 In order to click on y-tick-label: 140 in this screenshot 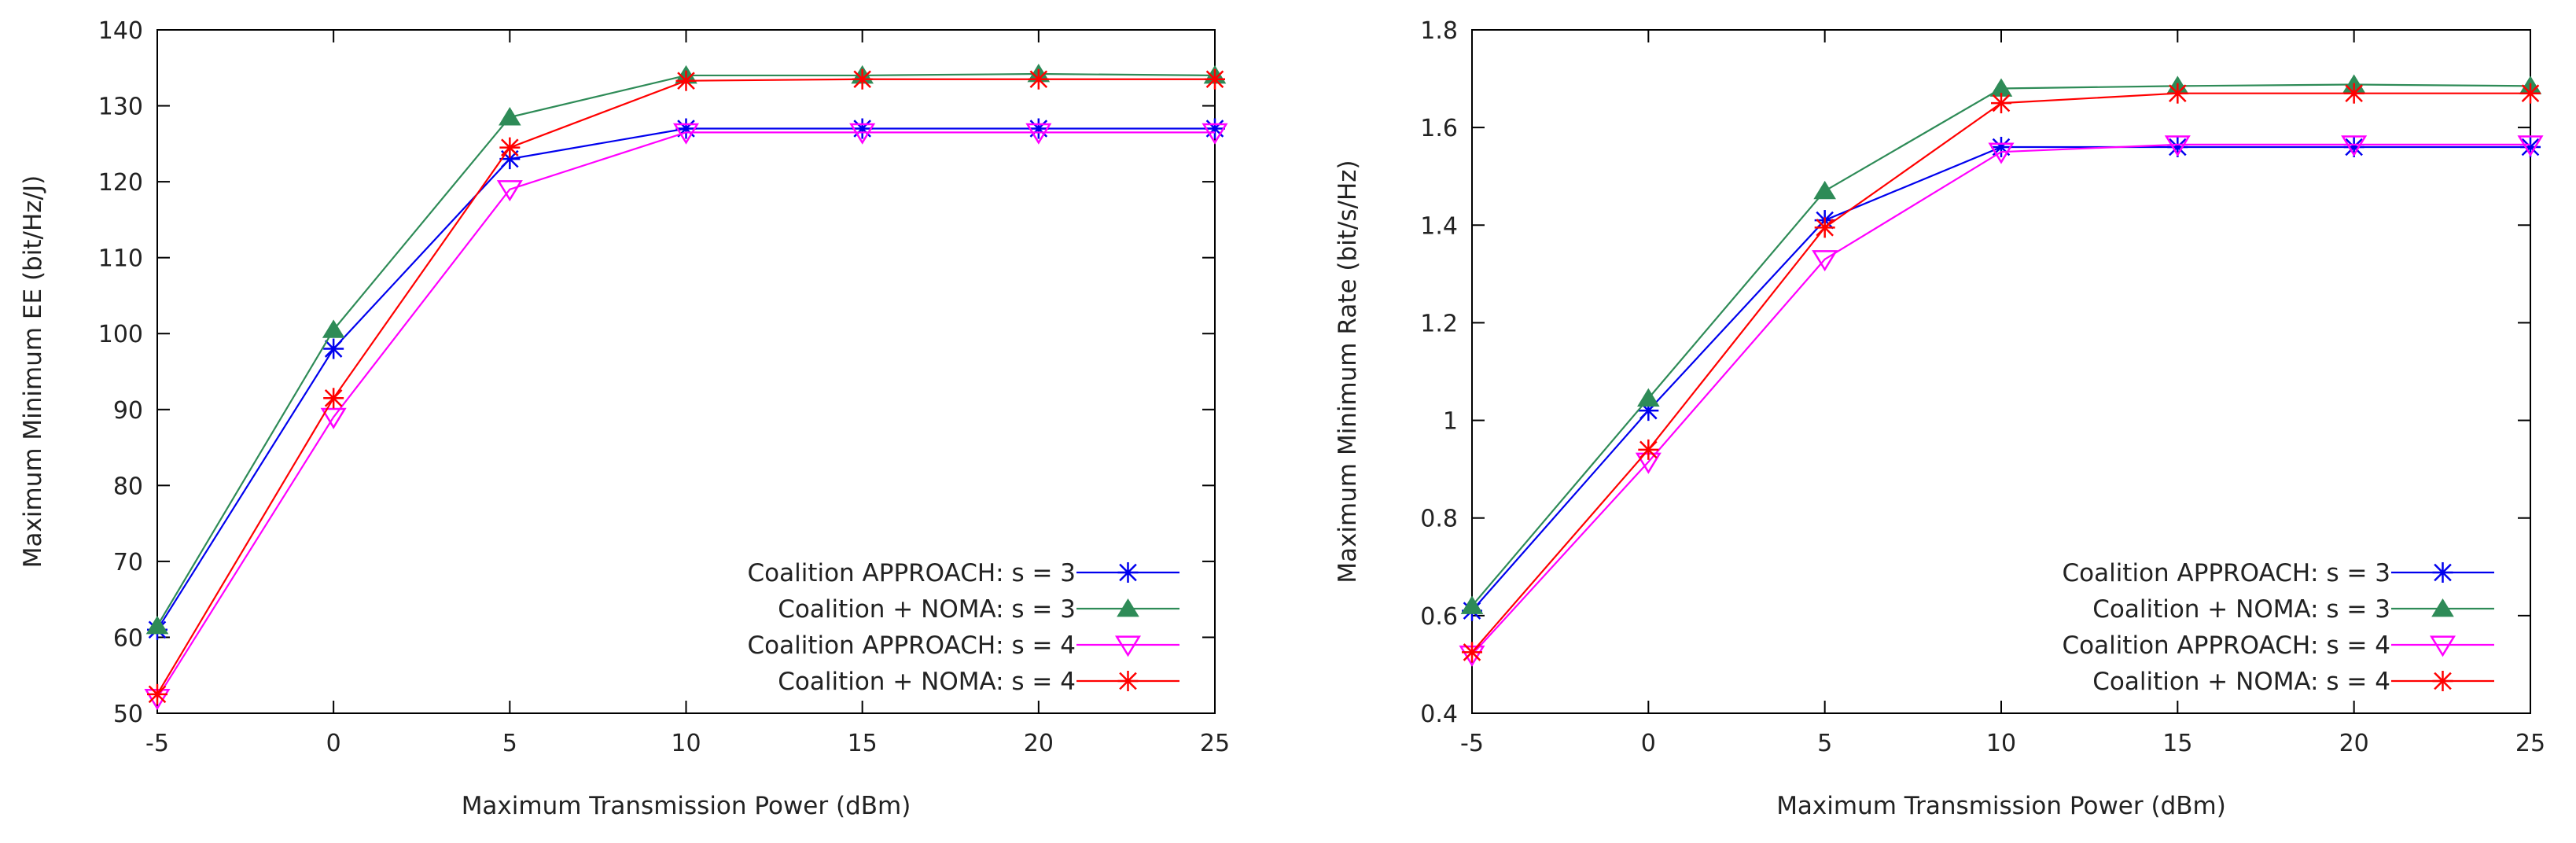, I will do `click(120, 31)`.